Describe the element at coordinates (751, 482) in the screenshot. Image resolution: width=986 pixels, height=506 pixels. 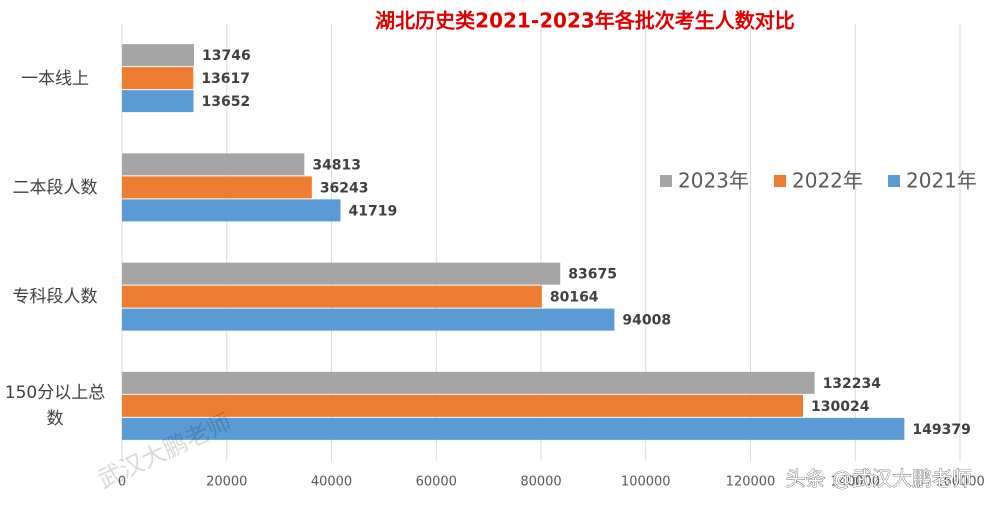
I see `x-tick-label: 120000` at that location.